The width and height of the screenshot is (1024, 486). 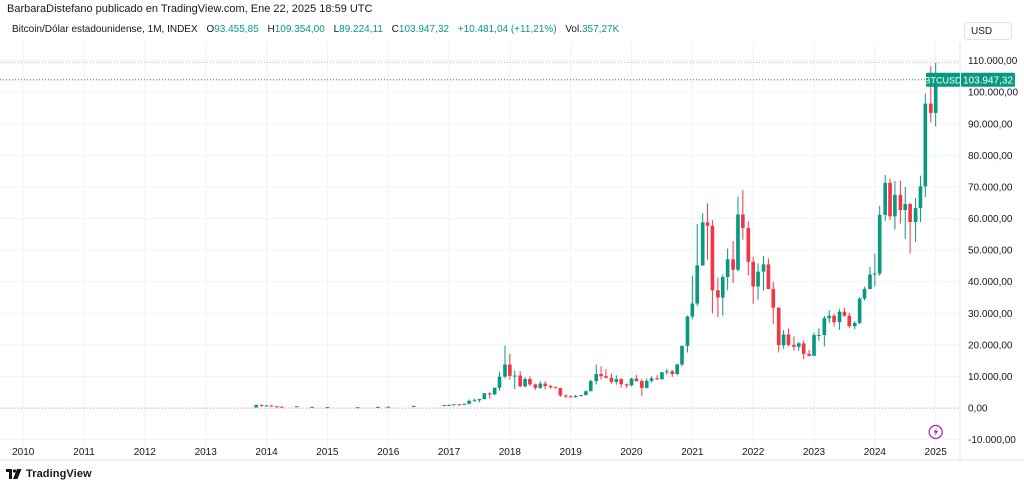 I want to click on x-tick-label: 2024, so click(x=875, y=452).